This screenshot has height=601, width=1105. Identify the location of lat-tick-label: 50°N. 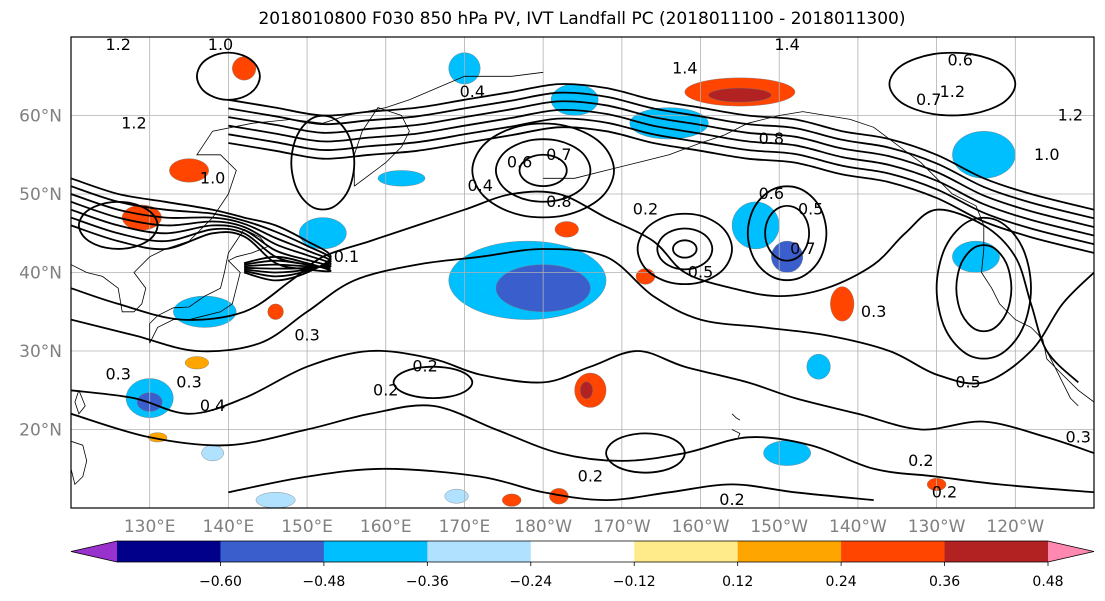
(40, 195).